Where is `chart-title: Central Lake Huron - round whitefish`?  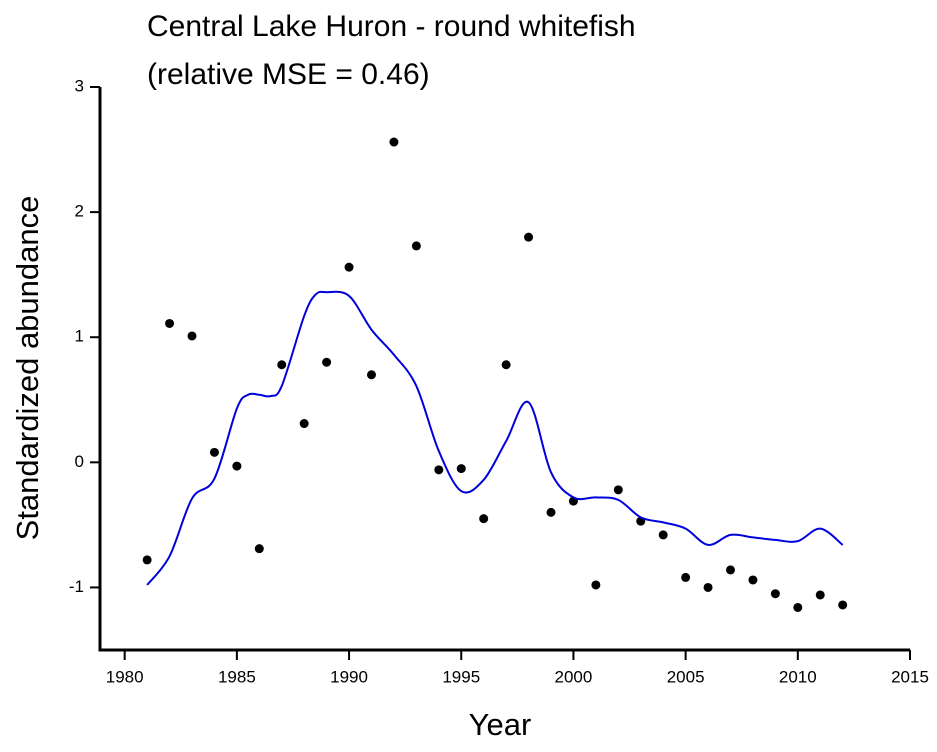 chart-title: Central Lake Huron - round whitefish is located at coordinates (391, 26).